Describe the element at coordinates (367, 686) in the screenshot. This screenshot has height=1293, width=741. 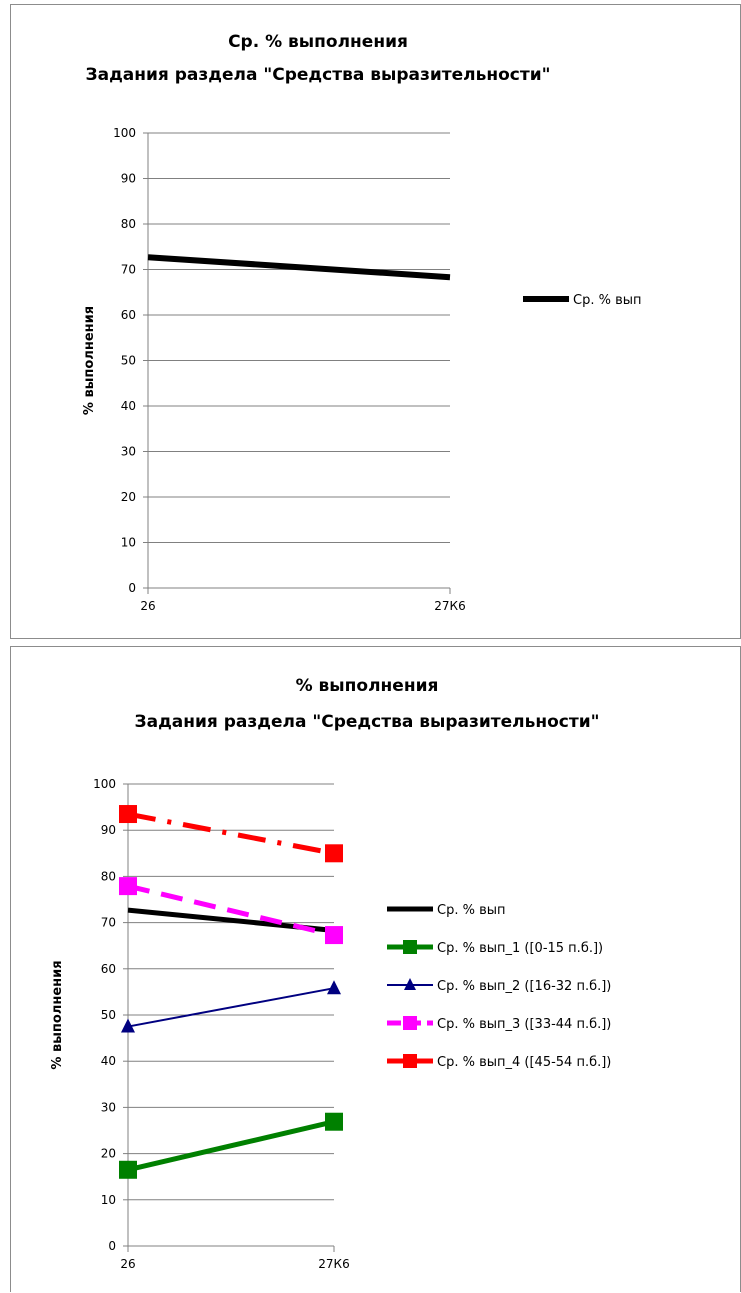
I see `chart-title: % выполнения` at that location.